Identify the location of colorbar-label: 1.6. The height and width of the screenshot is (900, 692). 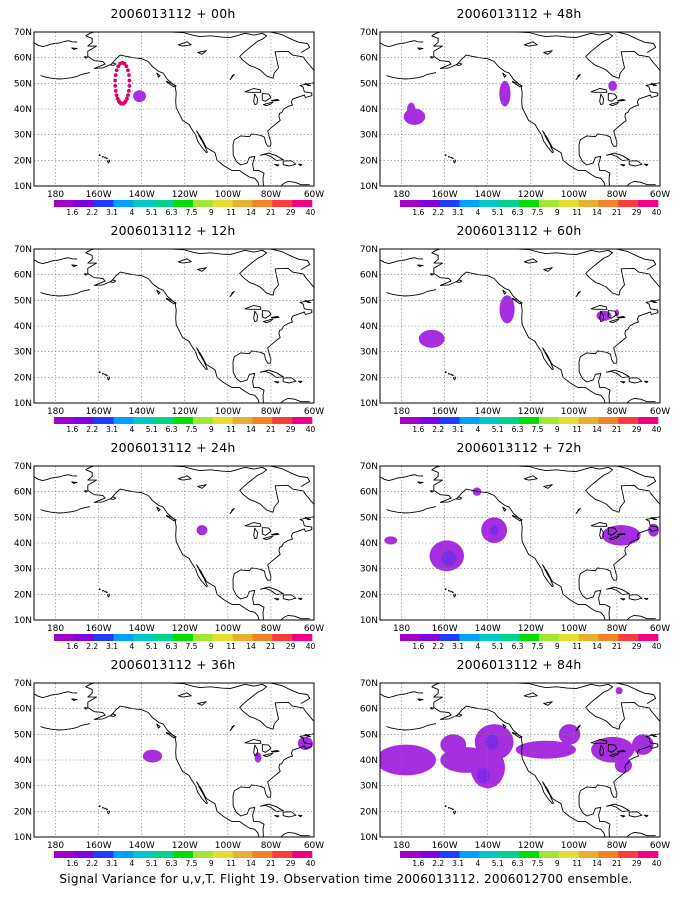
(418, 429).